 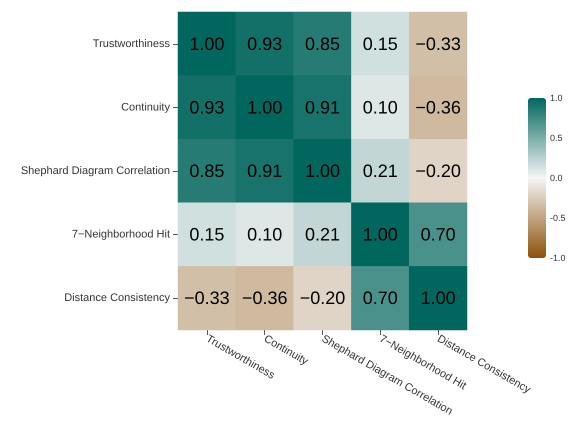 I want to click on color-bar-label: 1.0, so click(x=556, y=98).